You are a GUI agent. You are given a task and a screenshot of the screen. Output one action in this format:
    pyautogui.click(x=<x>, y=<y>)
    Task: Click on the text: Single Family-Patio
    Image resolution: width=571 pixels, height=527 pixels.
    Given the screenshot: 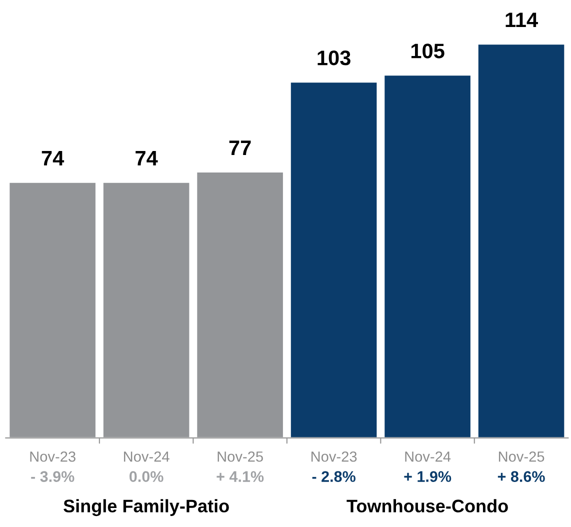 What is the action you would take?
    pyautogui.click(x=146, y=507)
    